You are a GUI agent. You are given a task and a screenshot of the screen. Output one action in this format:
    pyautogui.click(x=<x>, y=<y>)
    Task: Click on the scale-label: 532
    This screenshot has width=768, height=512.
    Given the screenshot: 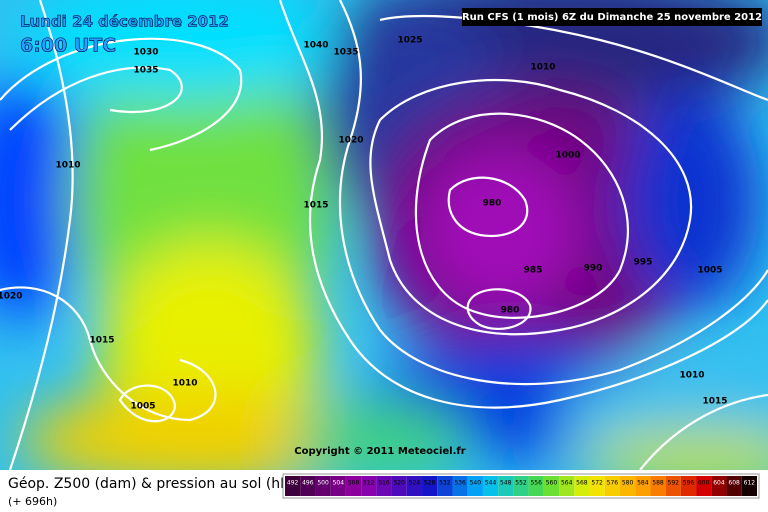 What is the action you would take?
    pyautogui.click(x=445, y=483)
    